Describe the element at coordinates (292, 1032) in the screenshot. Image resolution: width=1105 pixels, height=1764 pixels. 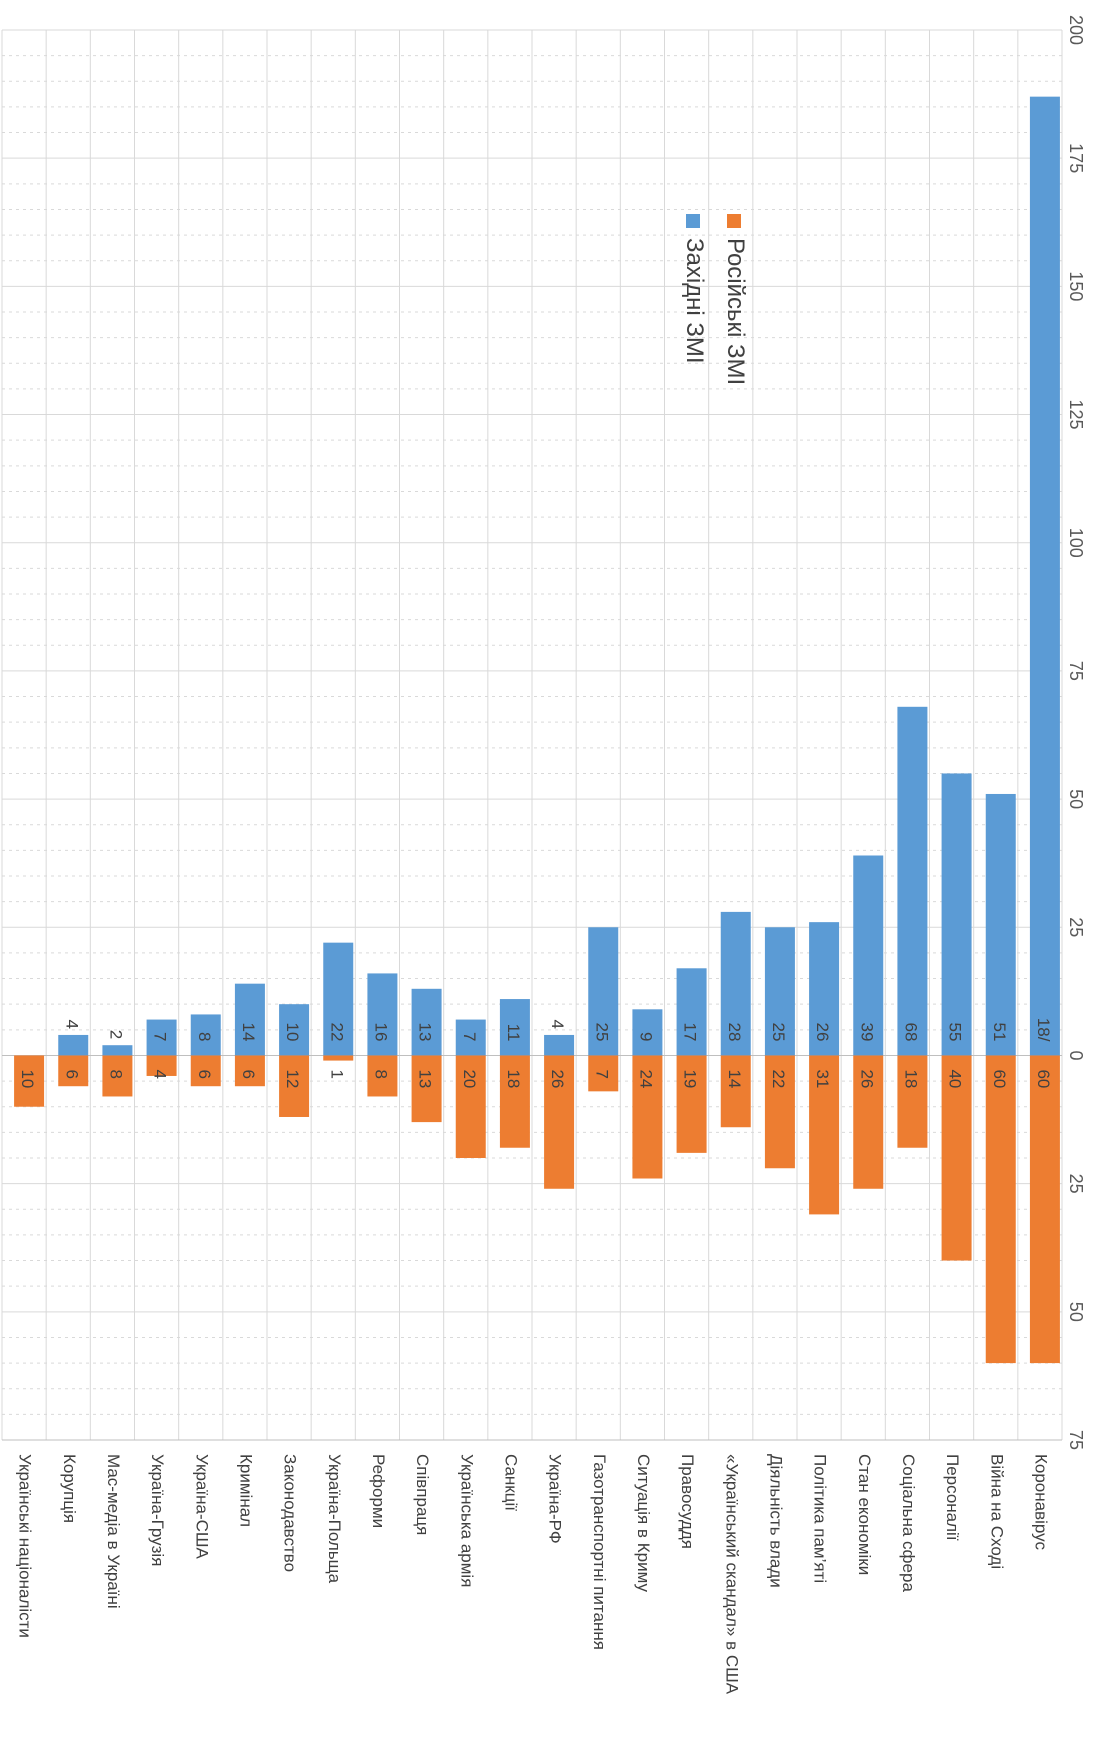
I see `data-label-western: 10` at that location.